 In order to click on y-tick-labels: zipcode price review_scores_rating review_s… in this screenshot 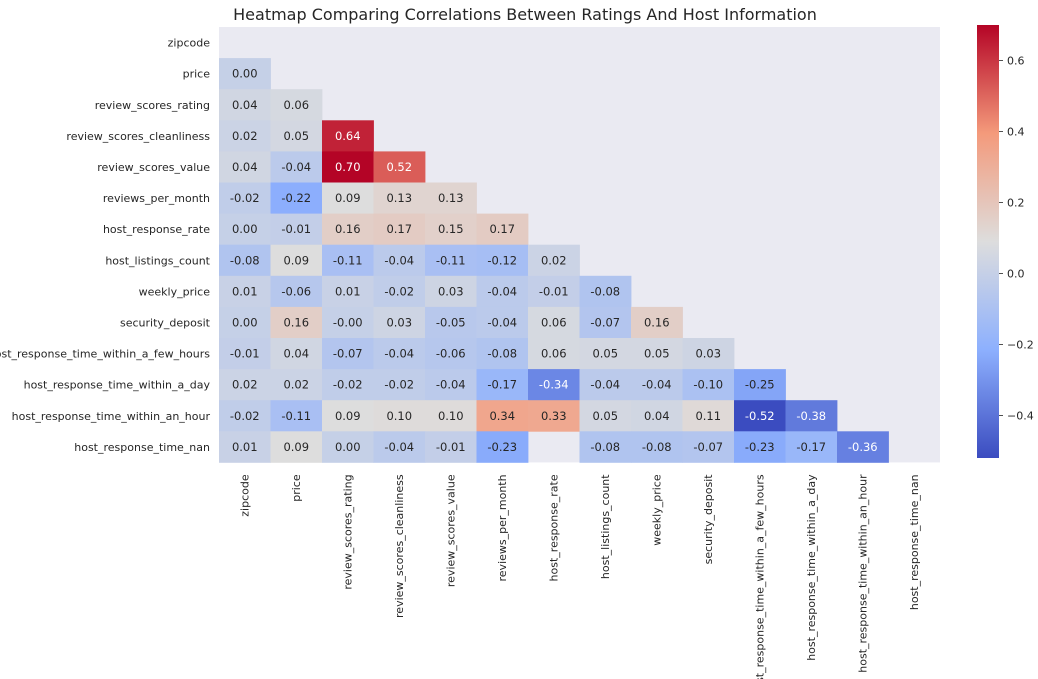, I will do `click(105, 245)`.